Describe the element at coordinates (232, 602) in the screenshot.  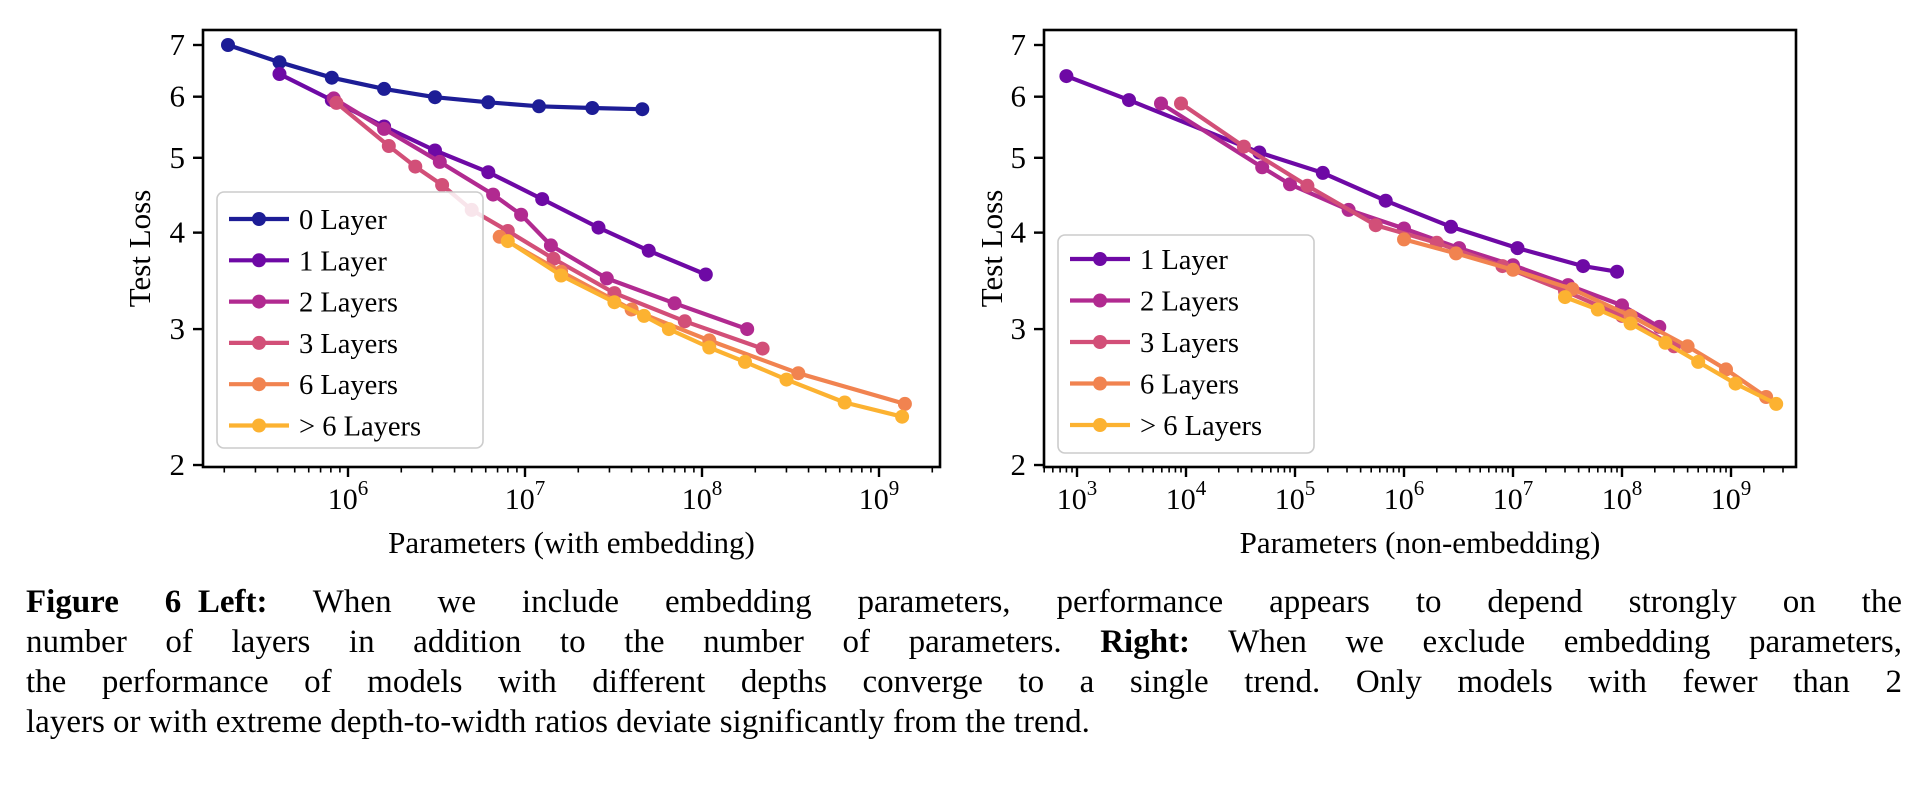
I see `caption-bold-text: Left:` at that location.